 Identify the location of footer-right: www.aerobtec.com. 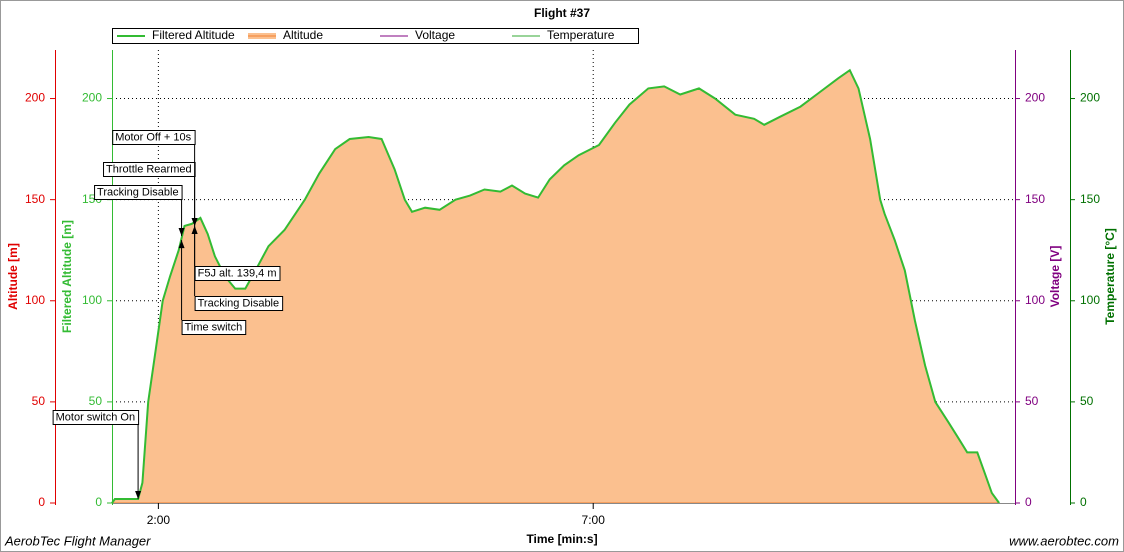
(1064, 540).